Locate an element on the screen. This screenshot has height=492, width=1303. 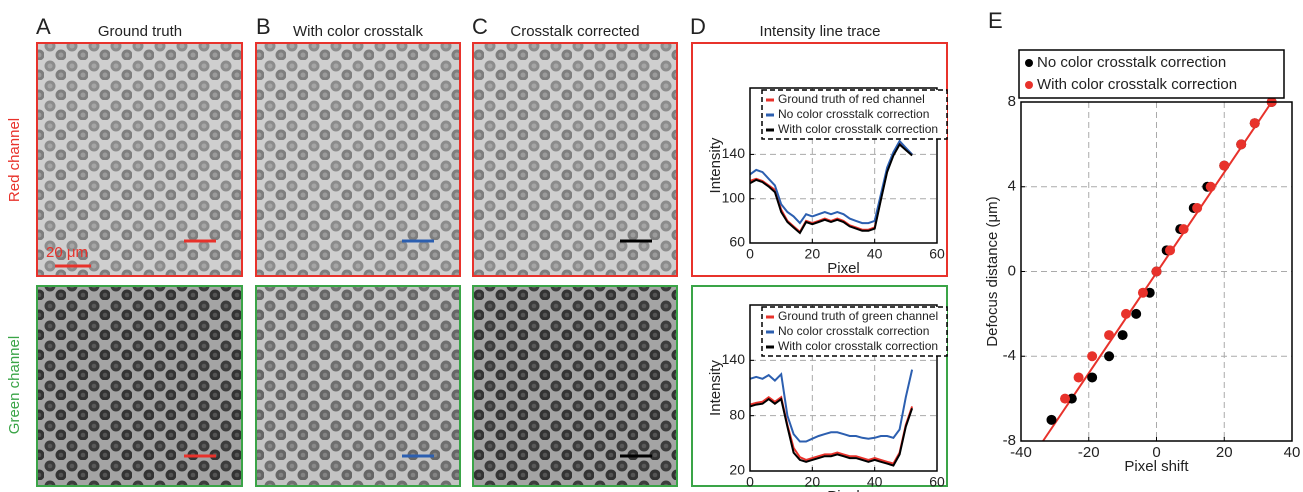
panel-letter: E is located at coordinates (995, 20).